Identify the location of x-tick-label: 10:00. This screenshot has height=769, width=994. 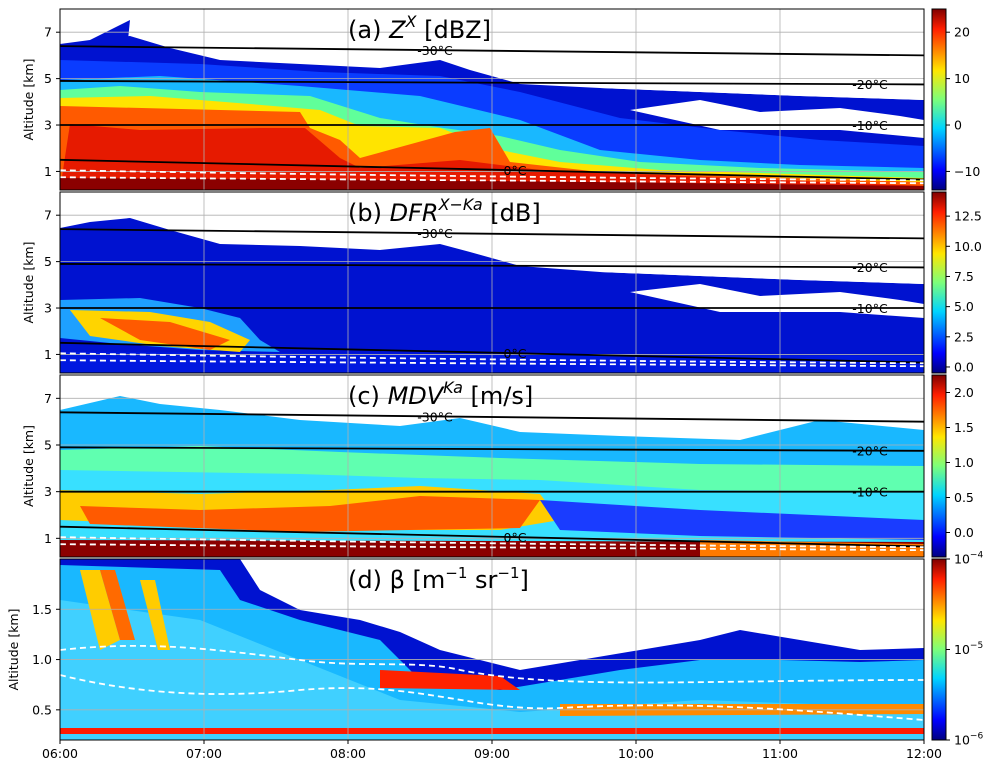
(636, 753).